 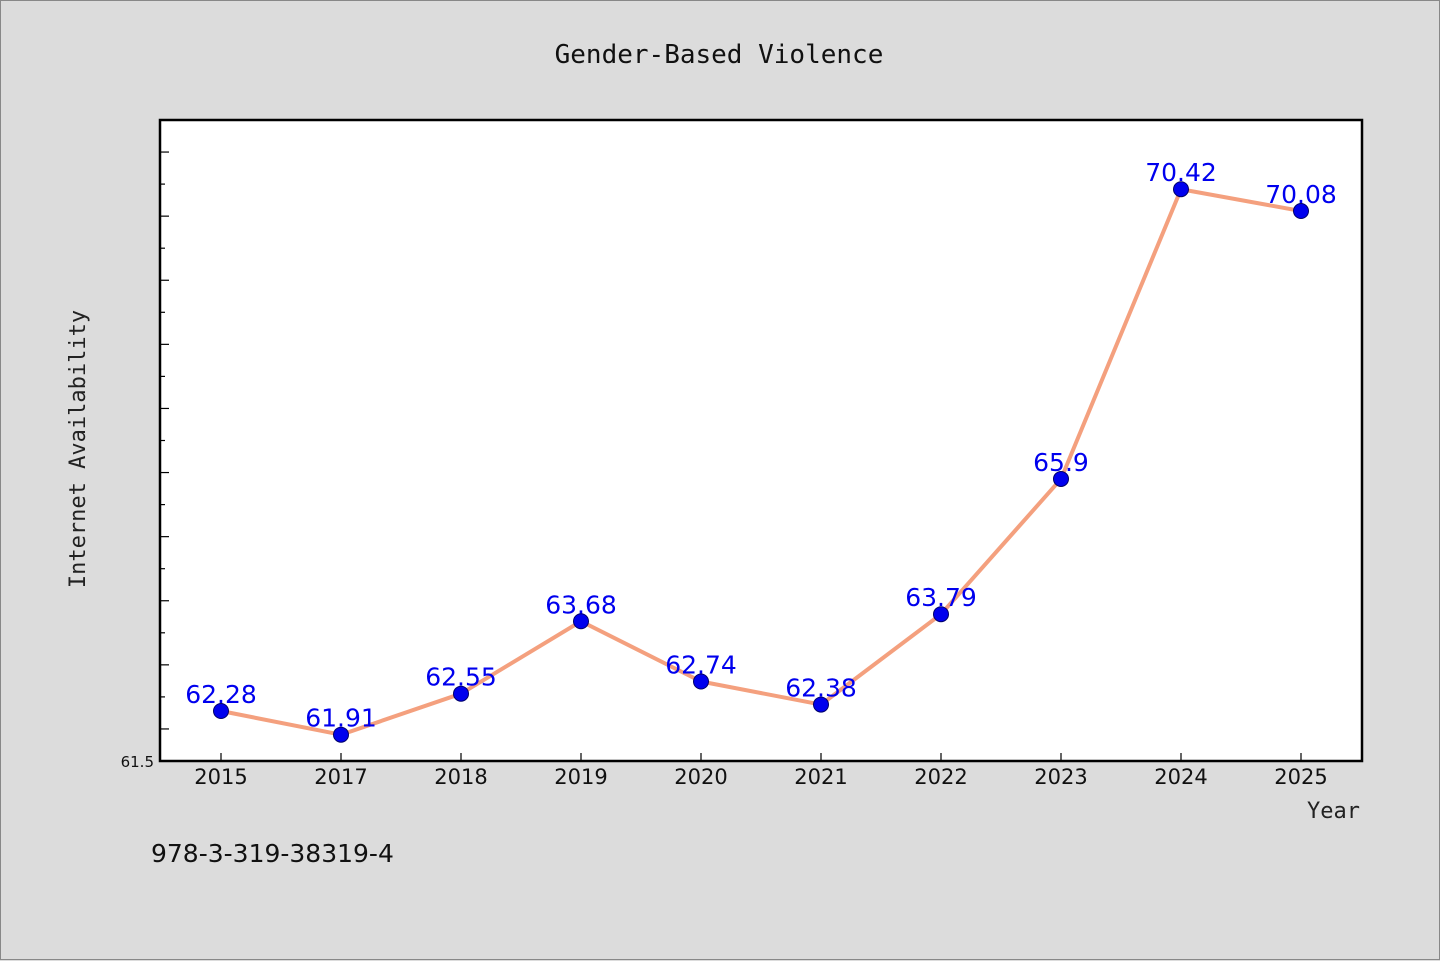 What do you see at coordinates (1180, 777) in the screenshot?
I see `x-tick-label: 2024` at bounding box center [1180, 777].